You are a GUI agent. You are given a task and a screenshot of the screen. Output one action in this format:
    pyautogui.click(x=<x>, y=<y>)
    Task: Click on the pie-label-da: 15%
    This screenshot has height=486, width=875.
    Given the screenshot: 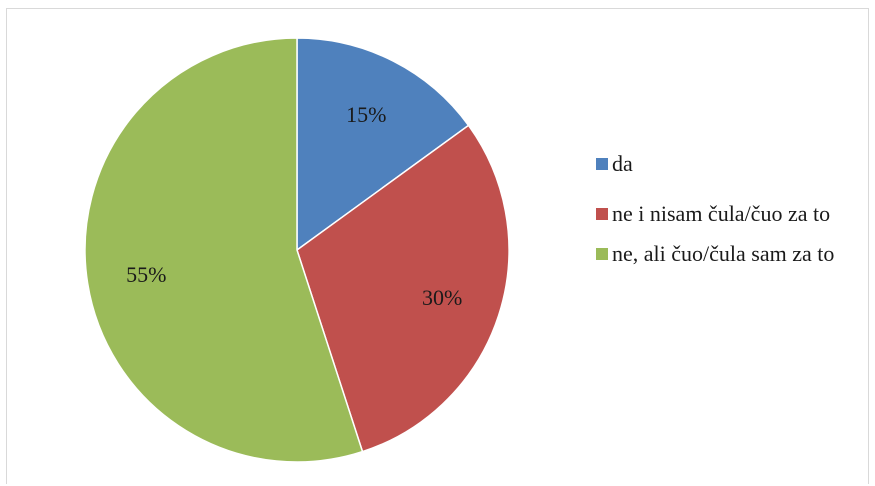 What is the action you would take?
    pyautogui.click(x=366, y=114)
    